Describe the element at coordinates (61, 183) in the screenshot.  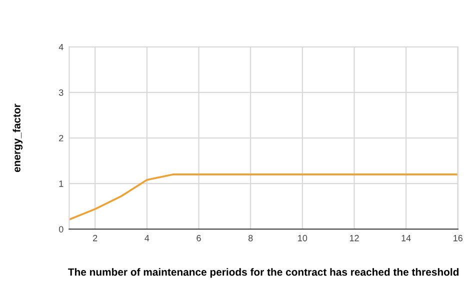
I see `y-tick-label: 1` at that location.